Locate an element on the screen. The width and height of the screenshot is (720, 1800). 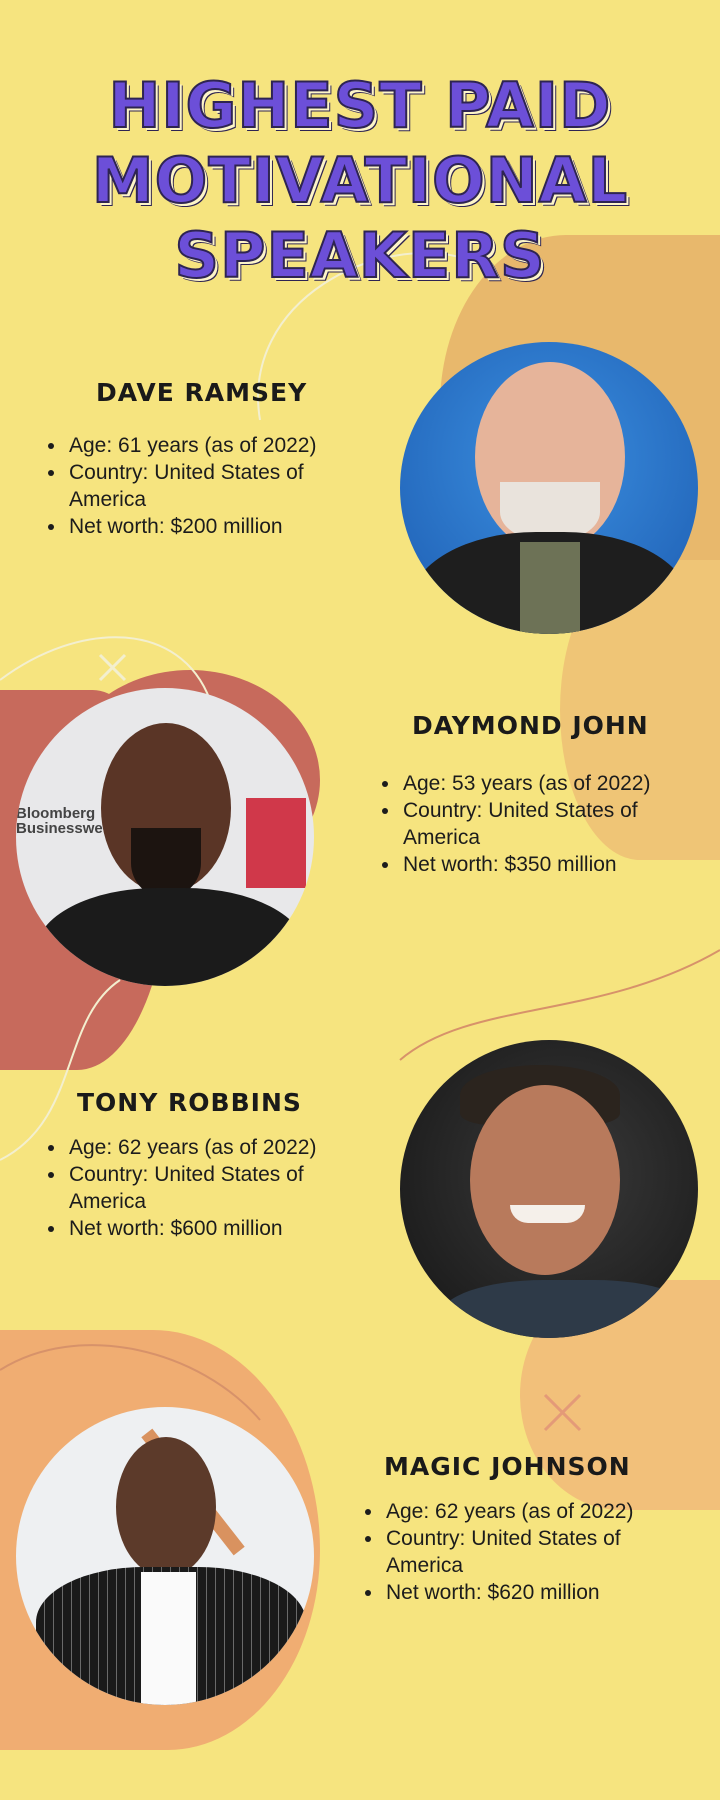
photo-daymond-john: Bloomberg Businessweek is located at coordinates (165, 837).